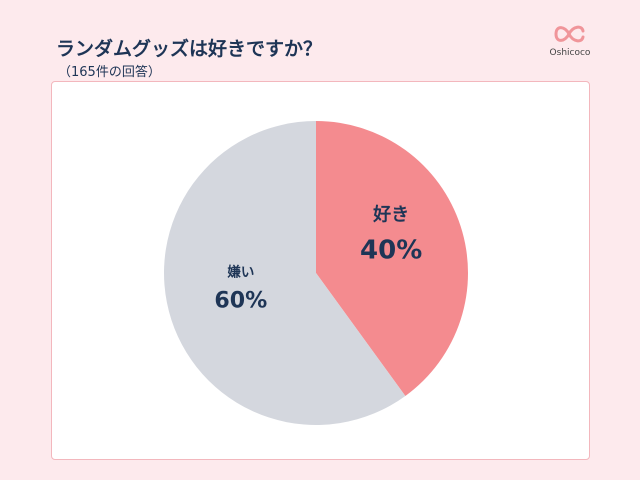 This screenshot has height=480, width=640. What do you see at coordinates (189, 49) in the screenshot?
I see `chart-title: ランダムグッズは好きですか？` at bounding box center [189, 49].